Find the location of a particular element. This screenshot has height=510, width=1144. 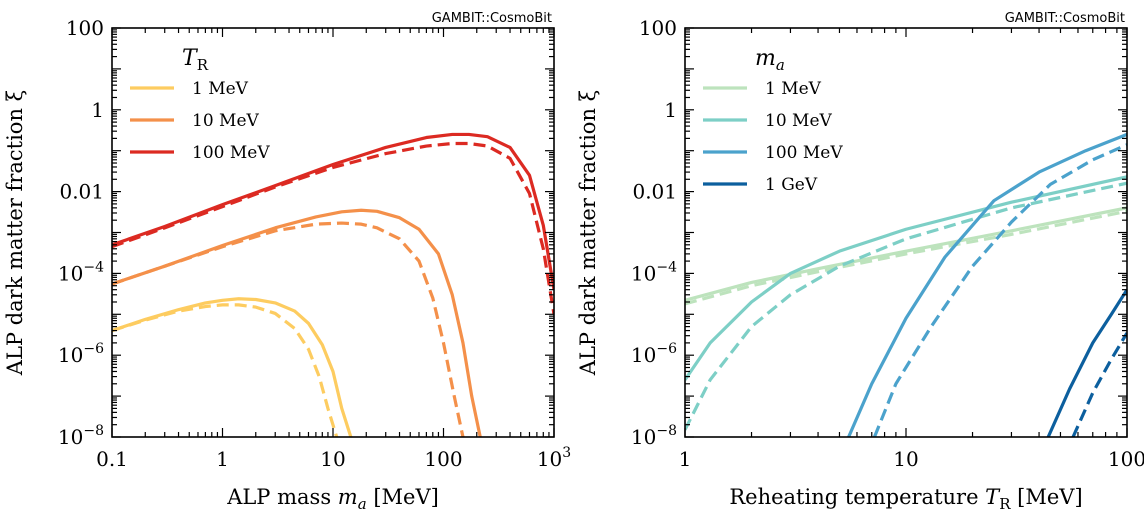

series-3-solid-line is located at coordinates (1086, 362).